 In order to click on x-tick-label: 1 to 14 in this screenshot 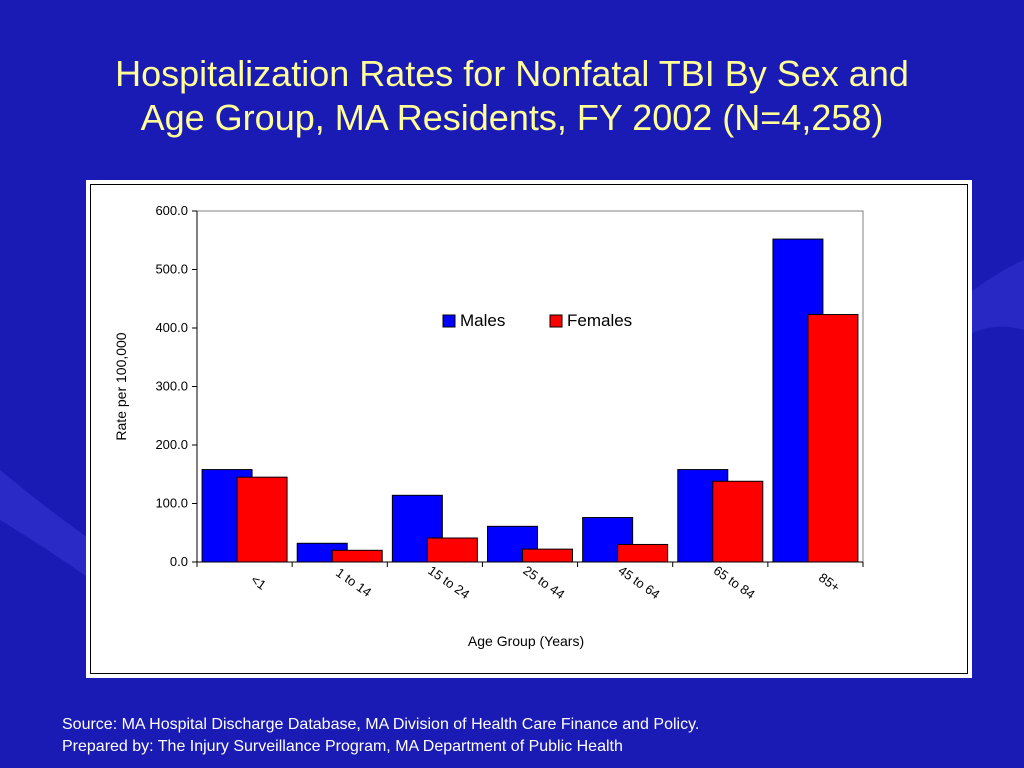, I will do `click(353, 582)`.